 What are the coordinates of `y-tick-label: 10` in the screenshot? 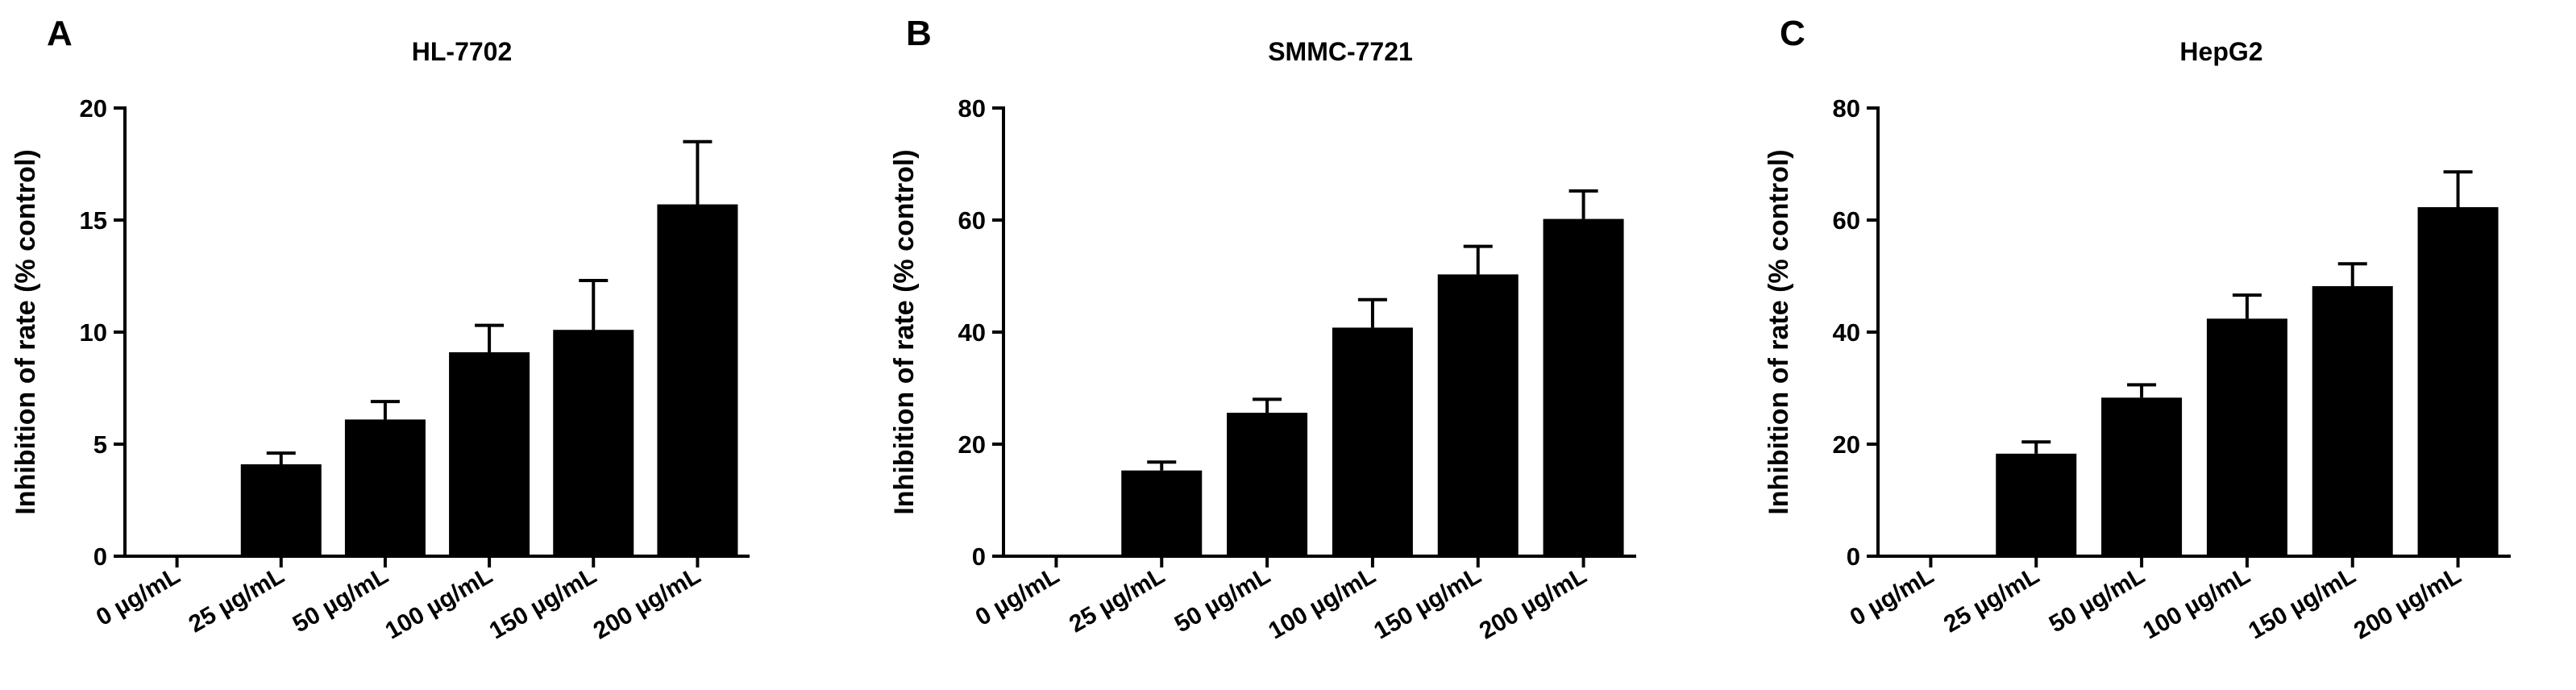 It's located at (93, 332).